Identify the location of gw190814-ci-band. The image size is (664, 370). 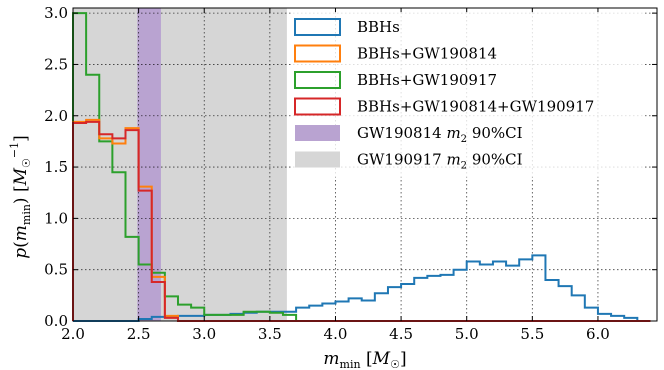
(149, 164).